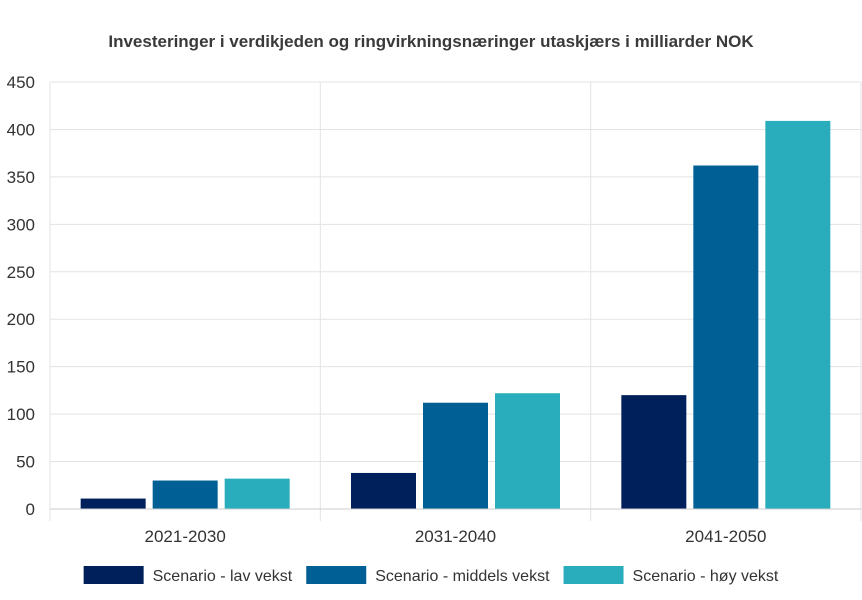 The height and width of the screenshot is (600, 862). Describe the element at coordinates (21, 224) in the screenshot. I see `y-tick-label: 300` at that location.